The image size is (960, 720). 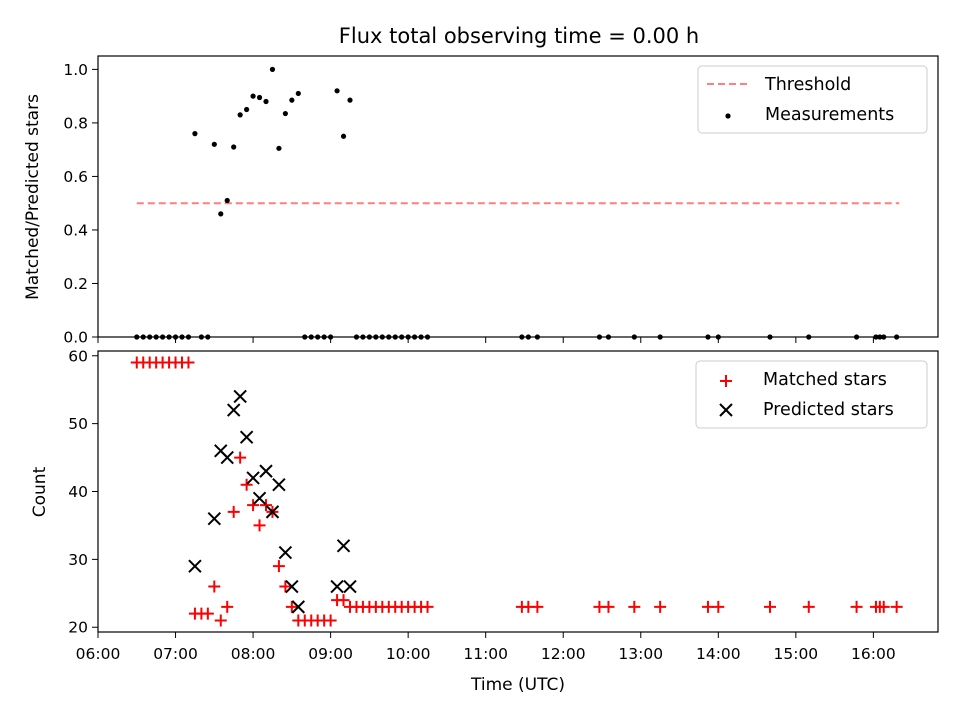 What do you see at coordinates (78, 424) in the screenshot?
I see `bottom-y-tick-label: 50` at bounding box center [78, 424].